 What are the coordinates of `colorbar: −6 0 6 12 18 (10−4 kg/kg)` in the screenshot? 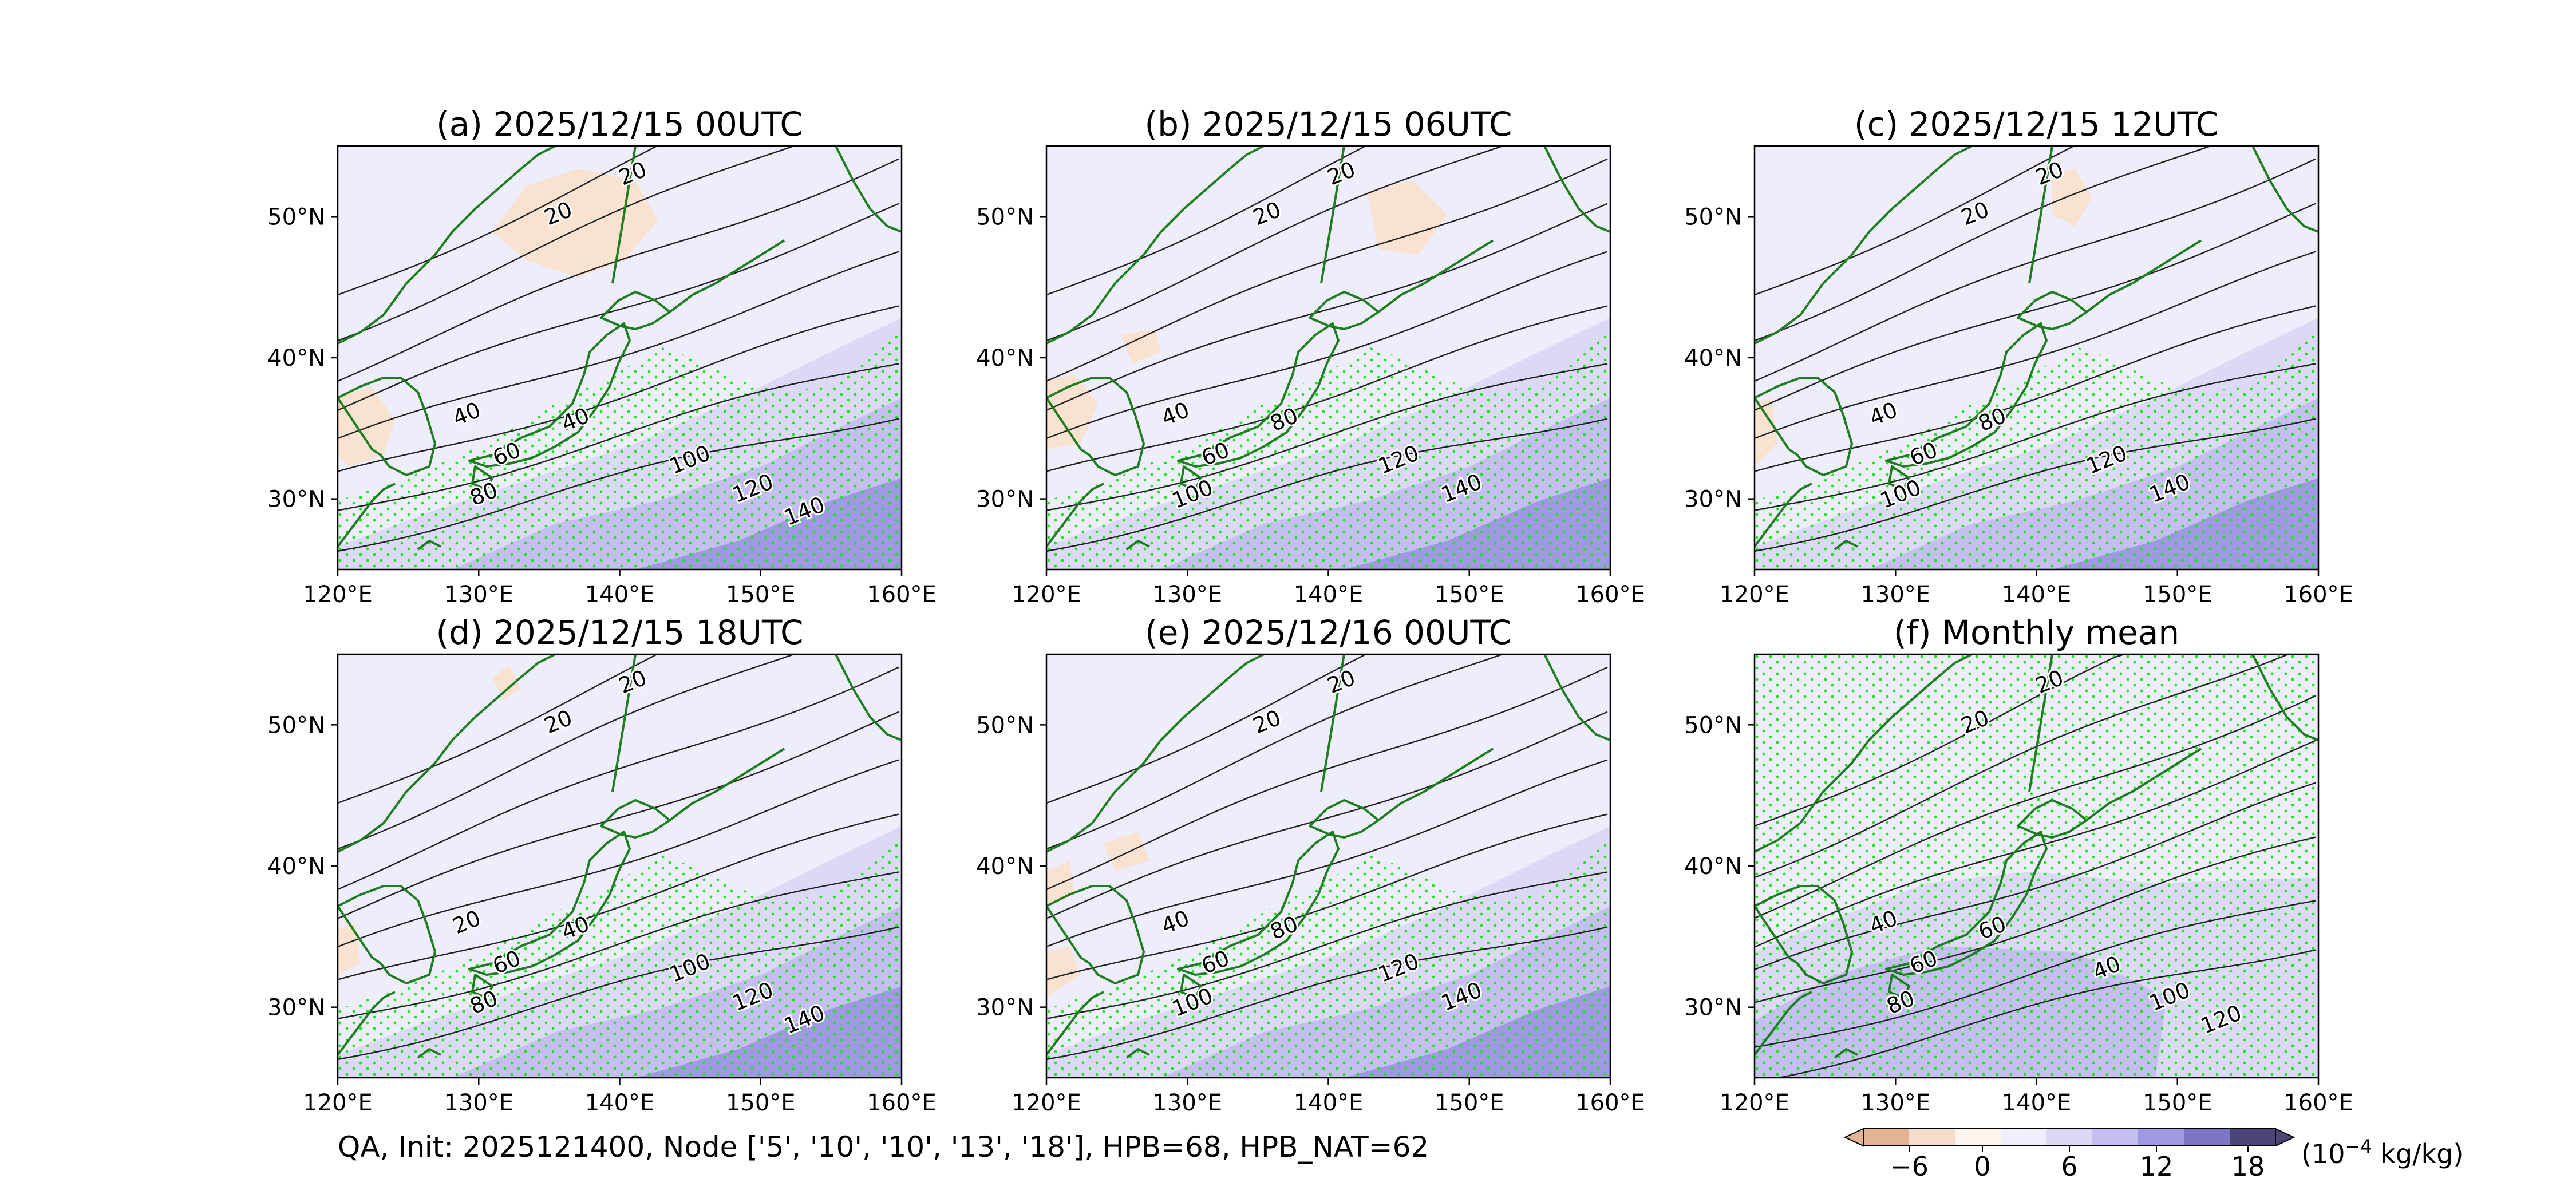 It's located at (2153, 1155).